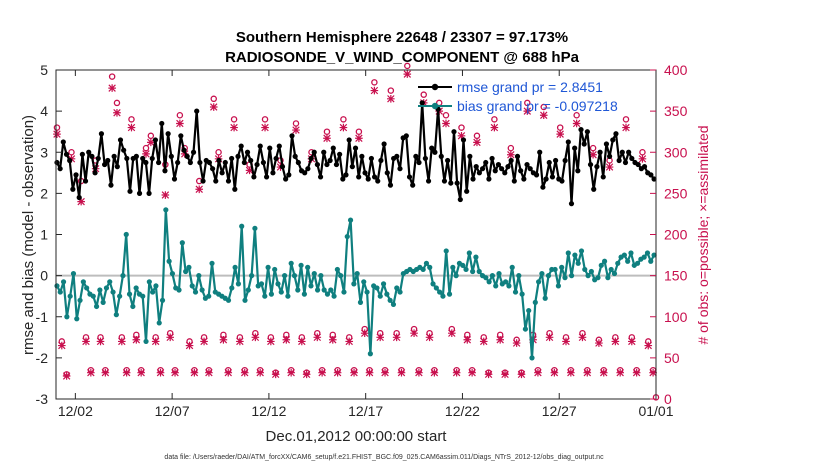 This screenshot has height=470, width=830. Describe the element at coordinates (676, 235) in the screenshot. I see `y2-tick-label: 200` at that location.